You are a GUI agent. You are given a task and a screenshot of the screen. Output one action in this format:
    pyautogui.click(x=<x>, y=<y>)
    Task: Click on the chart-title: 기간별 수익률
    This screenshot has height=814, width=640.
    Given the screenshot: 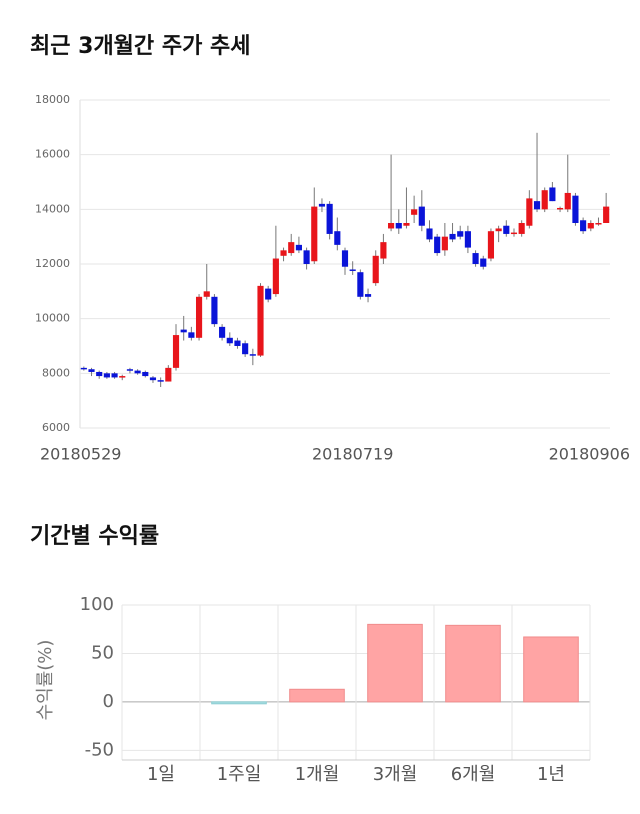 What is the action you would take?
    pyautogui.click(x=94, y=536)
    